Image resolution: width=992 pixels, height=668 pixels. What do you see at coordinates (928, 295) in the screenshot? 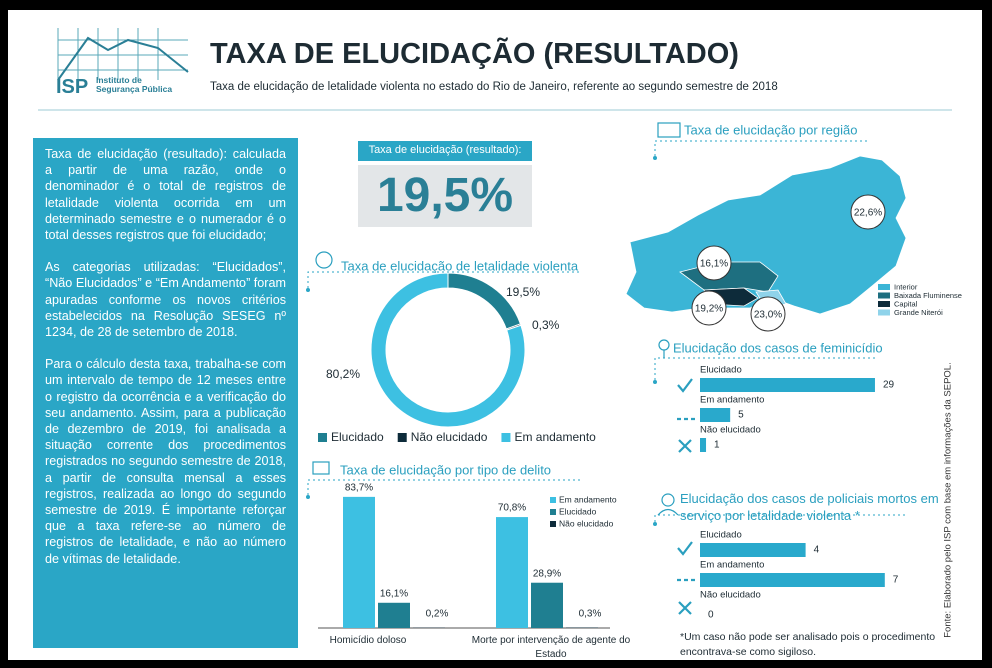
I see `legend-label: Baixada Fluminense` at bounding box center [928, 295].